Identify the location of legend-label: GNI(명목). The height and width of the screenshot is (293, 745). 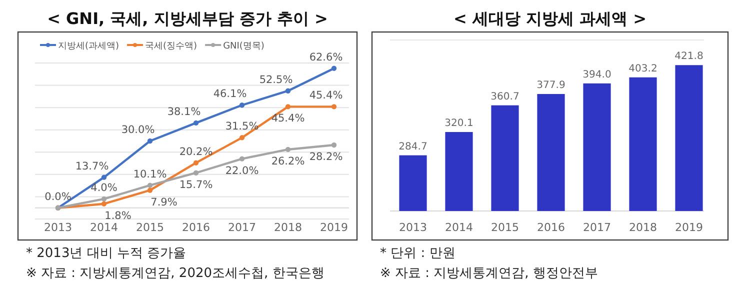
(243, 47).